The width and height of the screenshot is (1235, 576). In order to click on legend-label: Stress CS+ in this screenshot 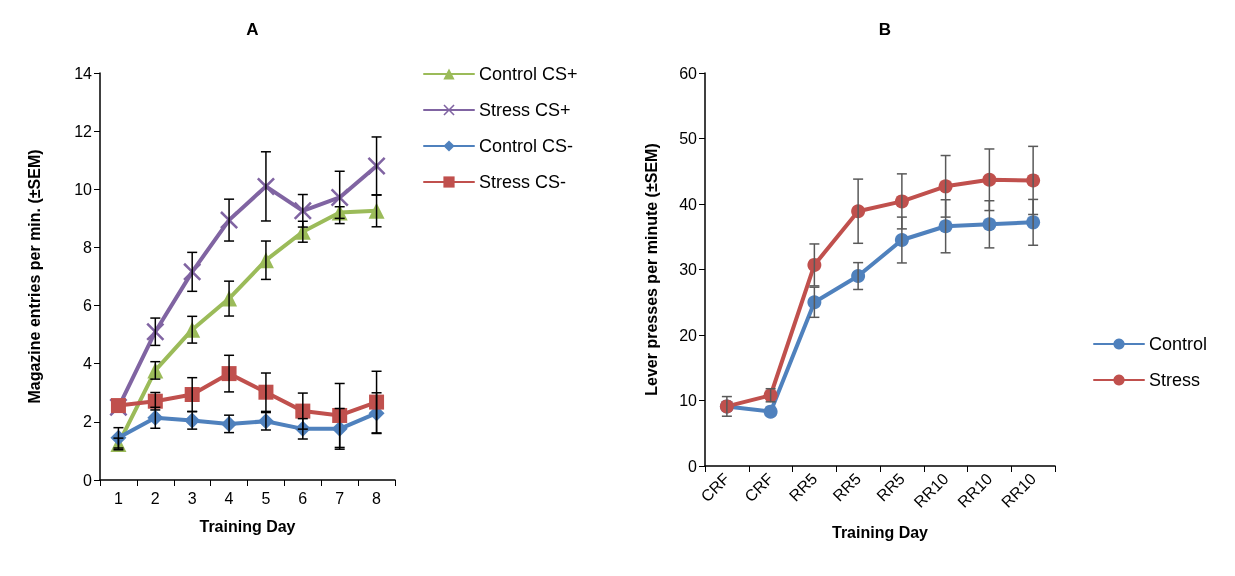, I will do `click(525, 110)`.